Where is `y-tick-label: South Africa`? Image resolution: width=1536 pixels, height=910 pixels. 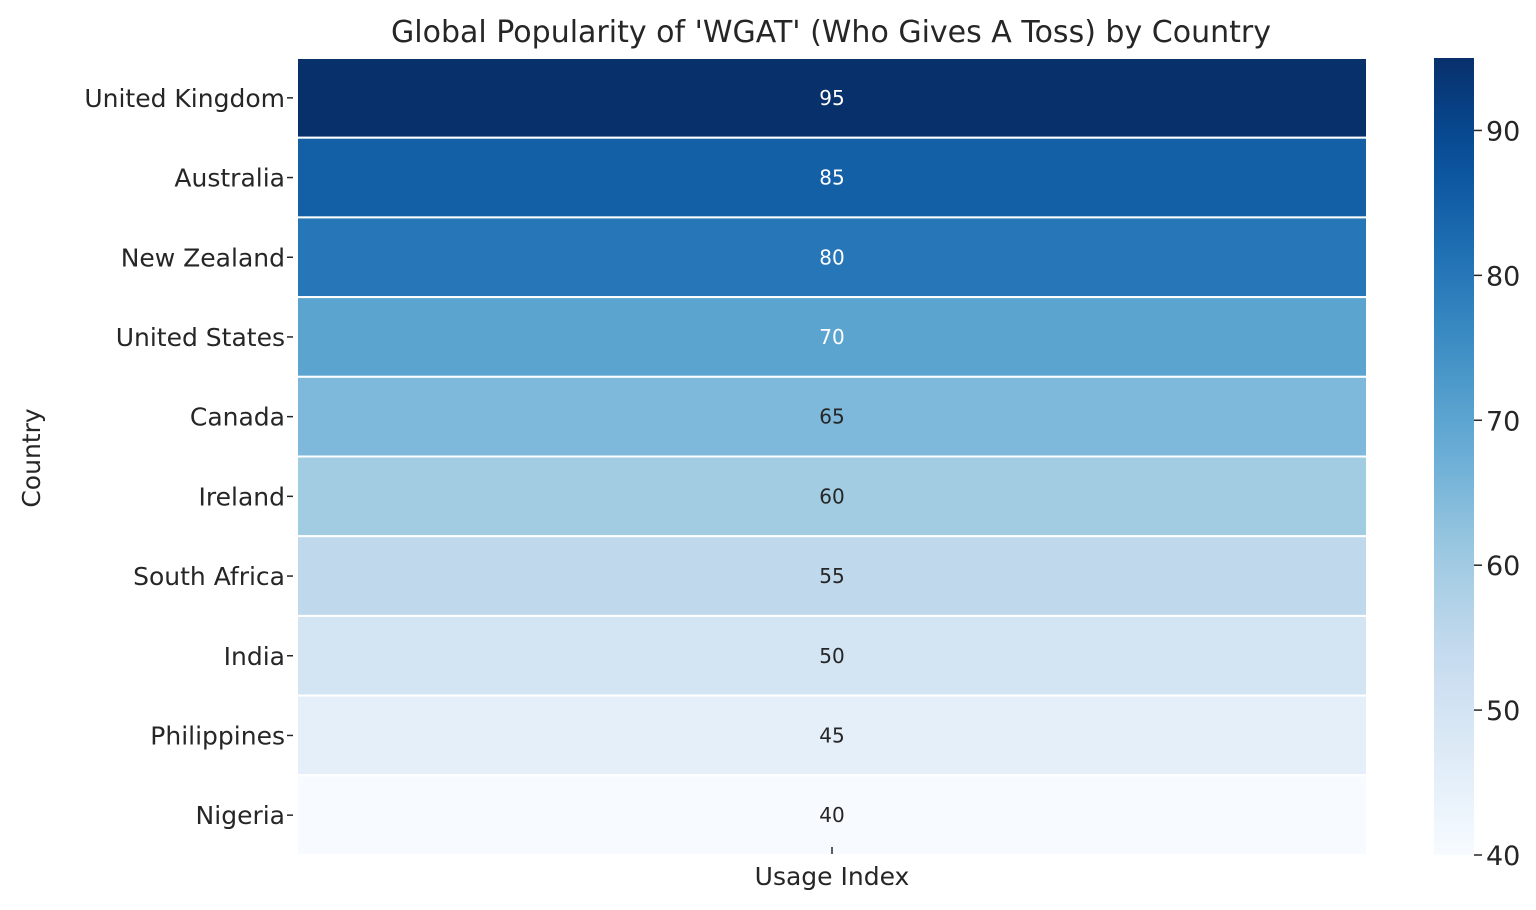
y-tick-label: South Africa is located at coordinates (209, 576).